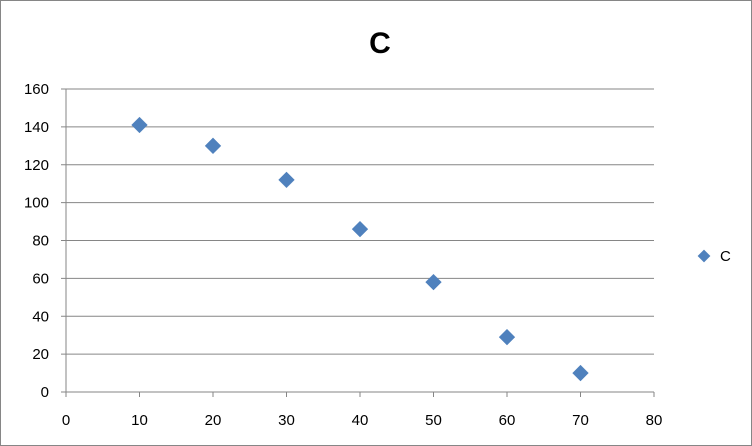  I want to click on x-tick-label: 0, so click(66, 420).